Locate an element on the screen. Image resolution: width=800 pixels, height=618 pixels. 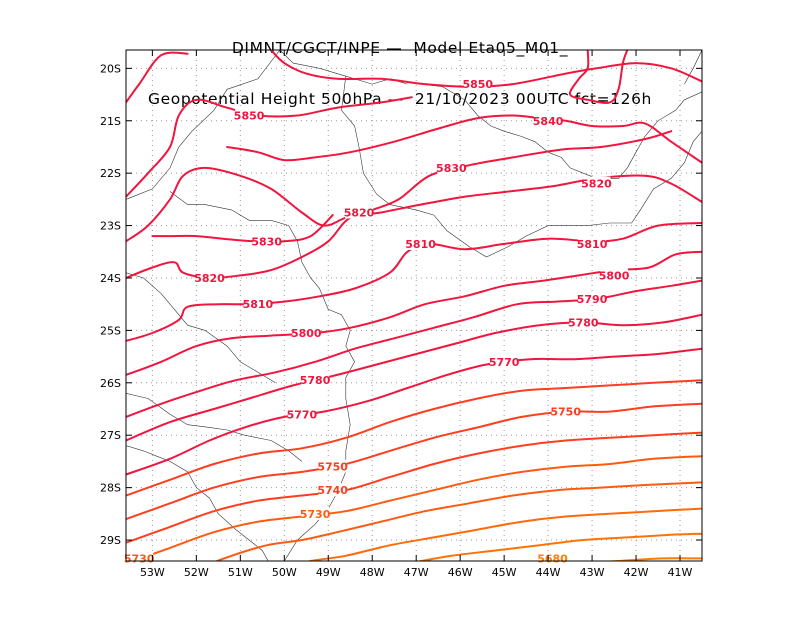
chart-title: DIMNT/CGCT/INPE — Model Eta05_M01_ is located at coordinates (400, 48).